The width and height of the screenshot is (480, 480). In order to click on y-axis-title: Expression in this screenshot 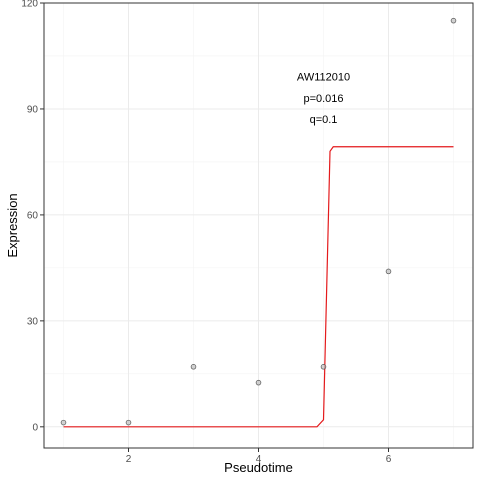, I will do `click(12, 225)`.